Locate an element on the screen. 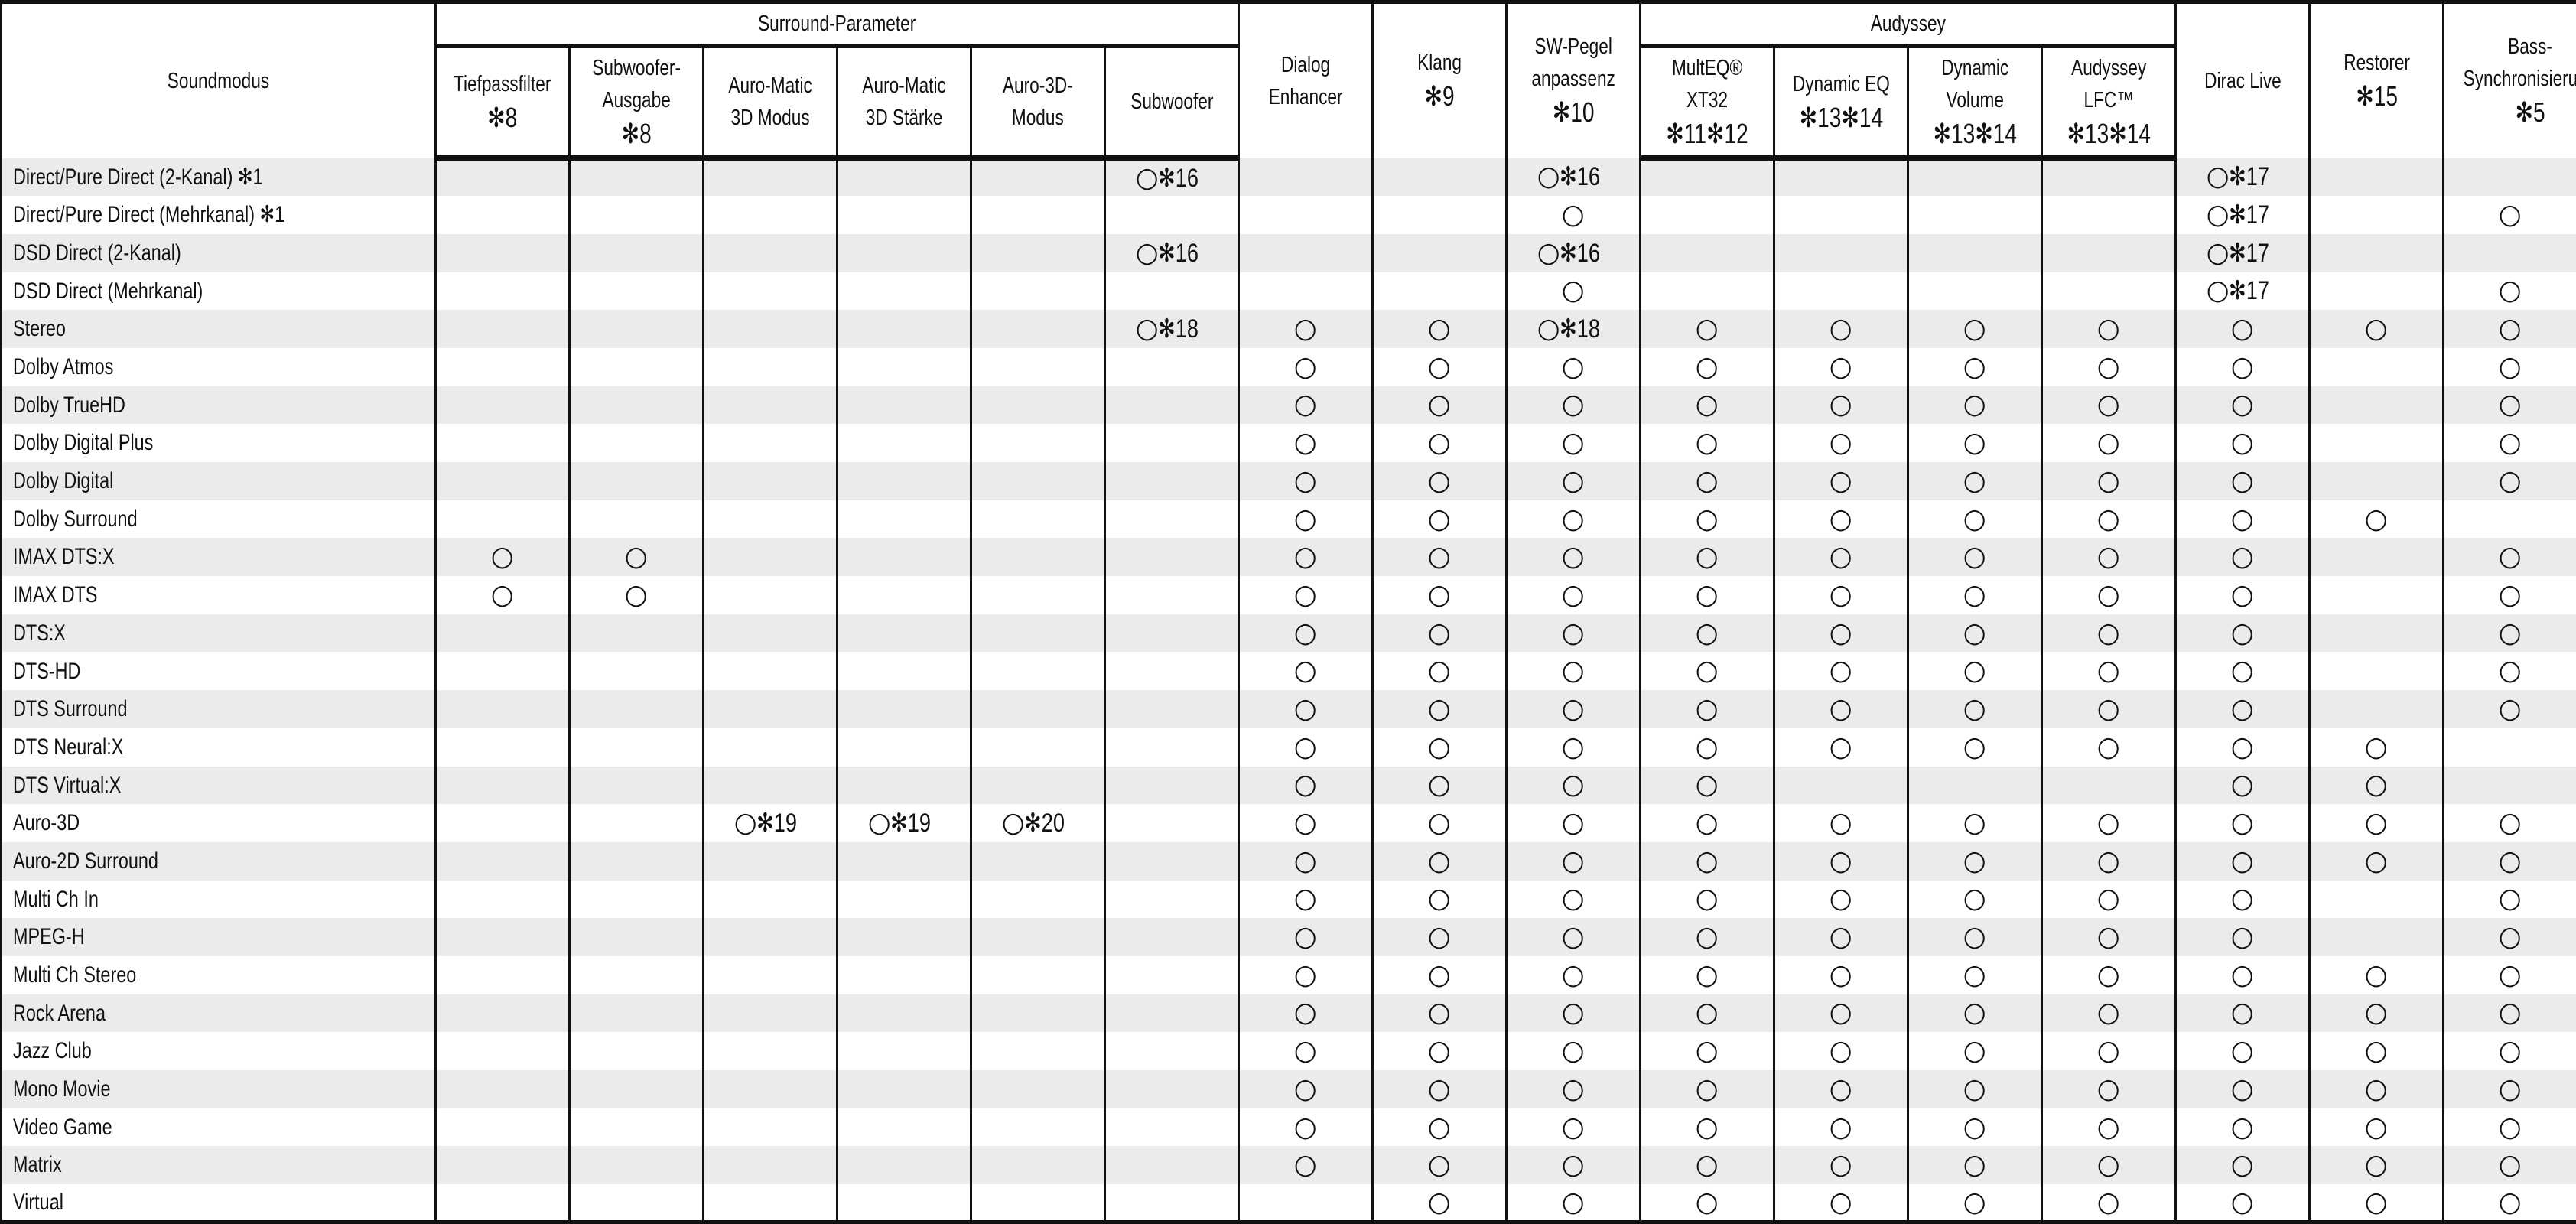 The image size is (2576, 1224). table-row: DTS Neural:X○○○○○○○○○ is located at coordinates (1289, 747).